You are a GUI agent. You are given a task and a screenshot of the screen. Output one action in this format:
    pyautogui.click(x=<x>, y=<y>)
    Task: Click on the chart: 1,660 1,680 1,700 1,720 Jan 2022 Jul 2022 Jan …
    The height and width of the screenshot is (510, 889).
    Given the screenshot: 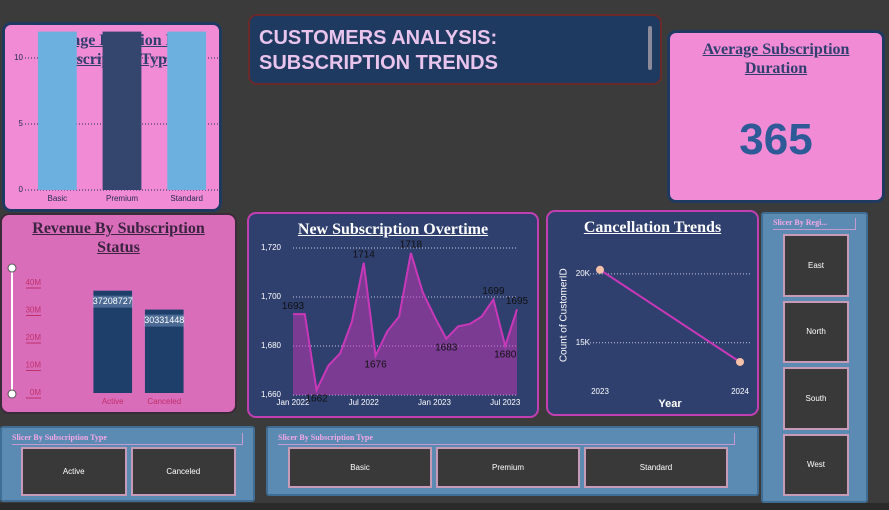 What is the action you would take?
    pyautogui.click(x=395, y=324)
    